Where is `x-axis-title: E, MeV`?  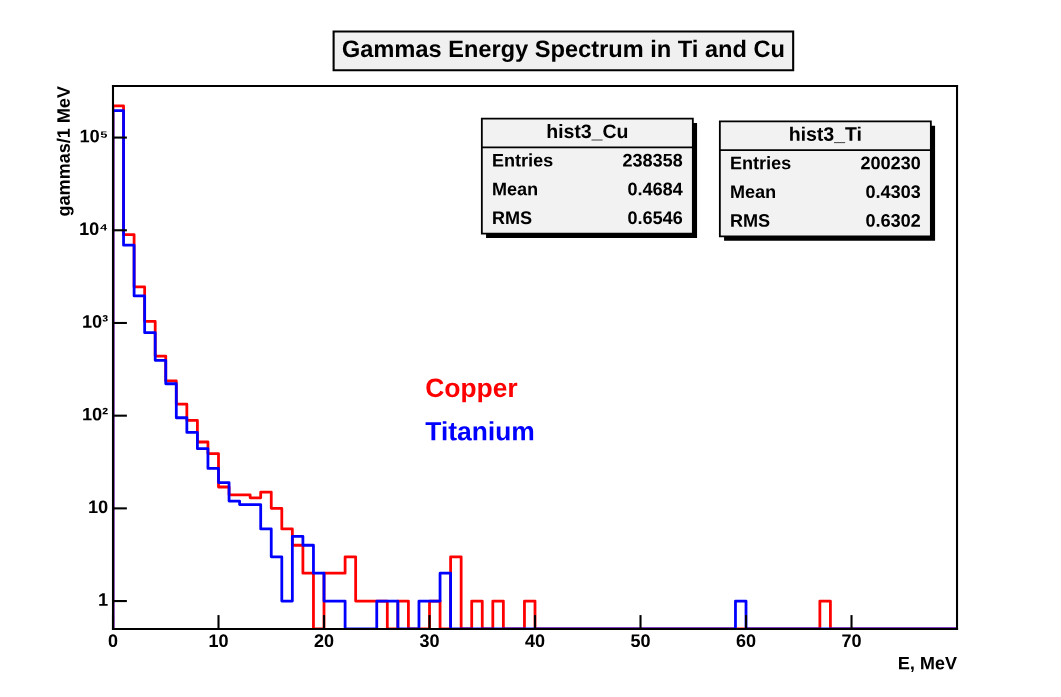
x-axis-title: E, MeV is located at coordinates (928, 664).